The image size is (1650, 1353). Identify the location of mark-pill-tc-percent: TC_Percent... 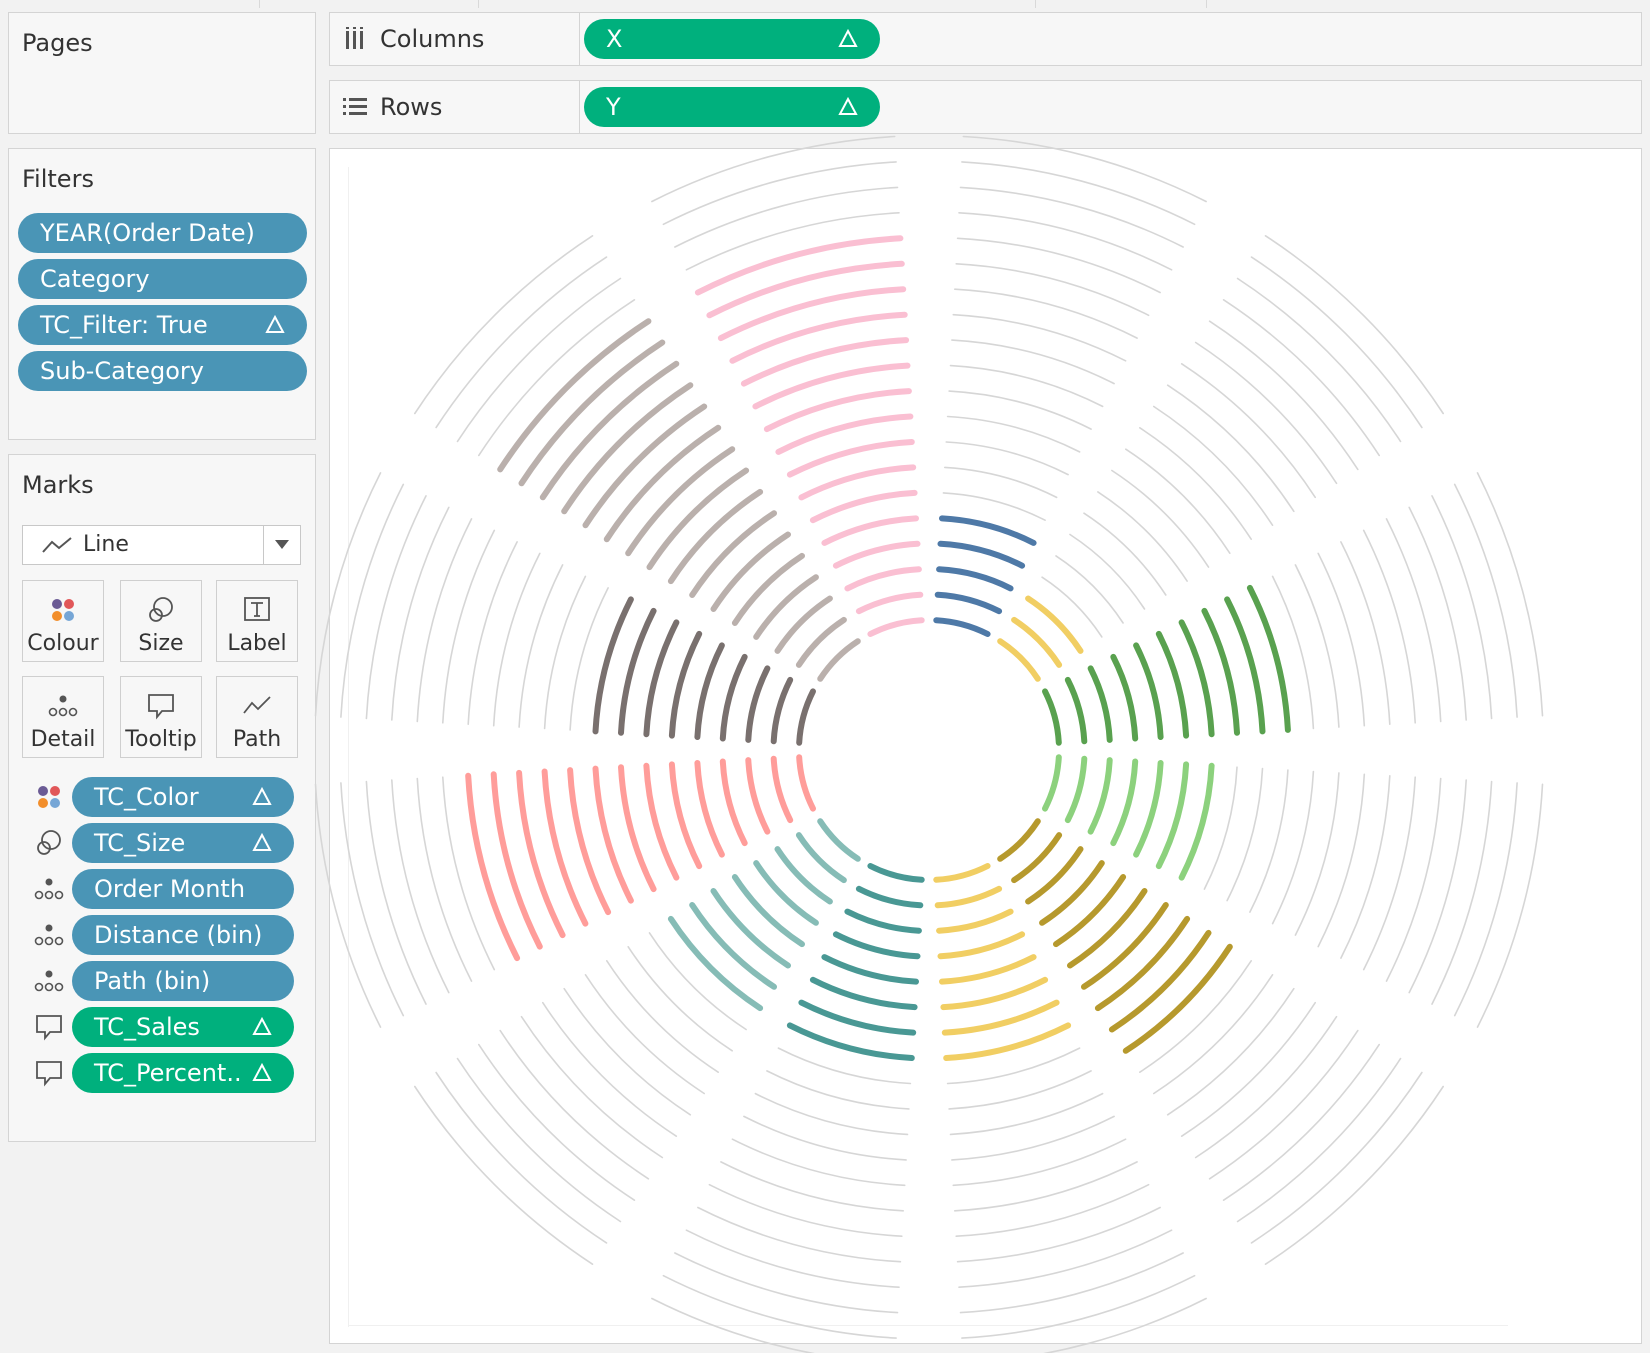
(183, 1073).